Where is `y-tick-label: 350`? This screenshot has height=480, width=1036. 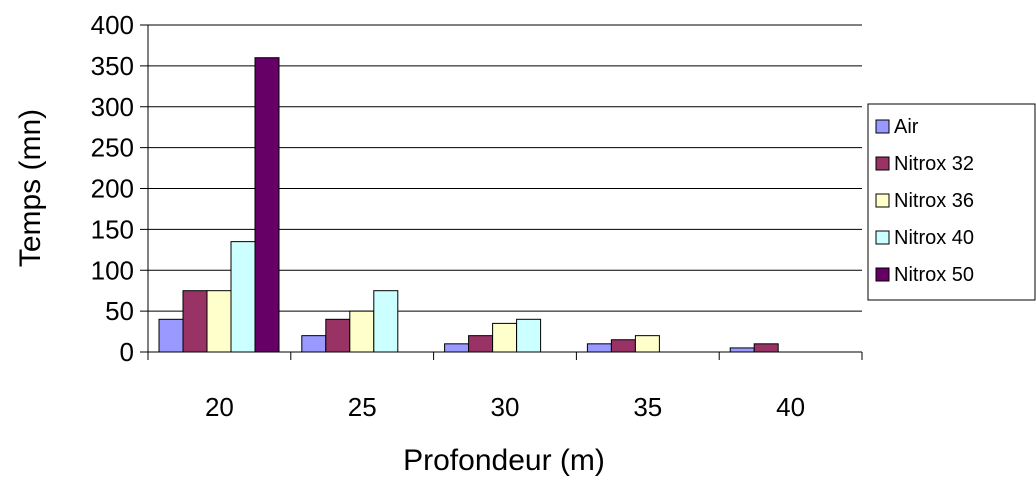
y-tick-label: 350 is located at coordinates (112, 66).